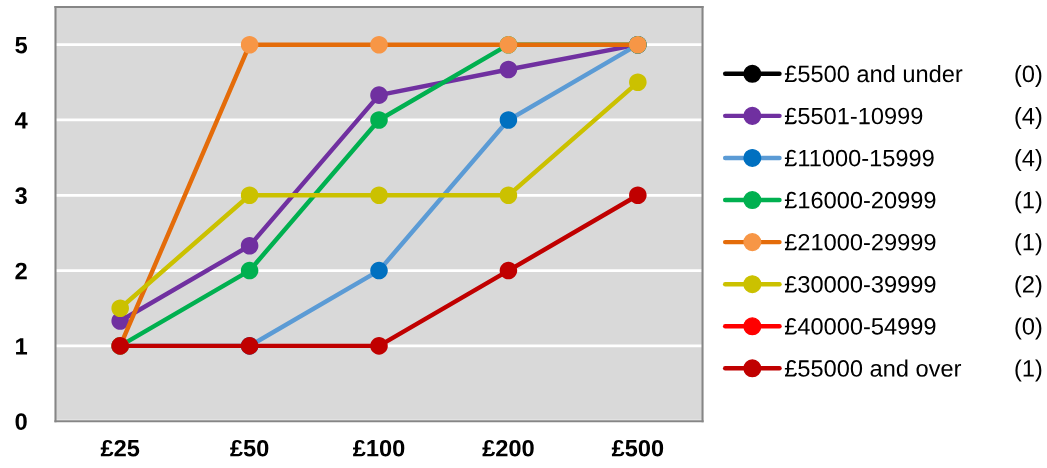 The height and width of the screenshot is (468, 1047). What do you see at coordinates (22, 346) in the screenshot?
I see `y-tick-label: 1` at bounding box center [22, 346].